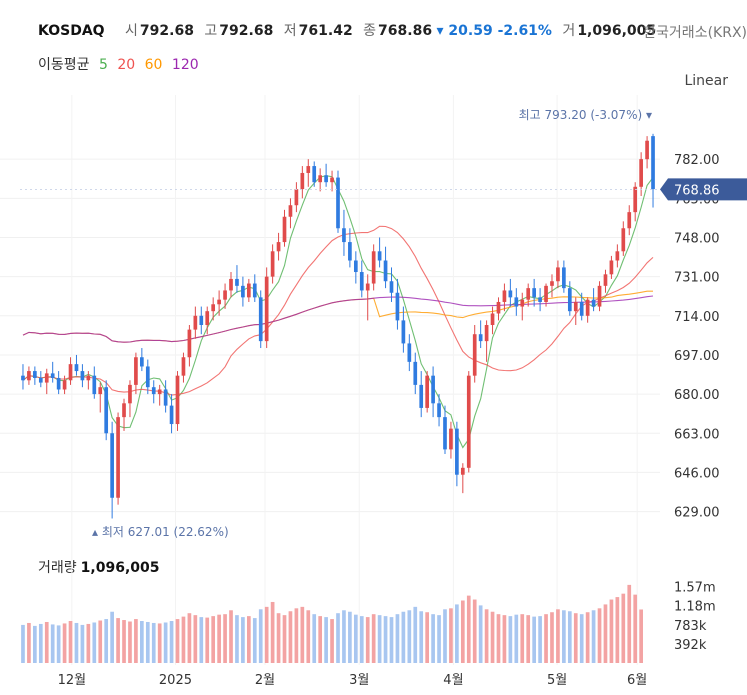  What do you see at coordinates (697, 513) in the screenshot?
I see `y-tick-label: 629.00` at bounding box center [697, 513].